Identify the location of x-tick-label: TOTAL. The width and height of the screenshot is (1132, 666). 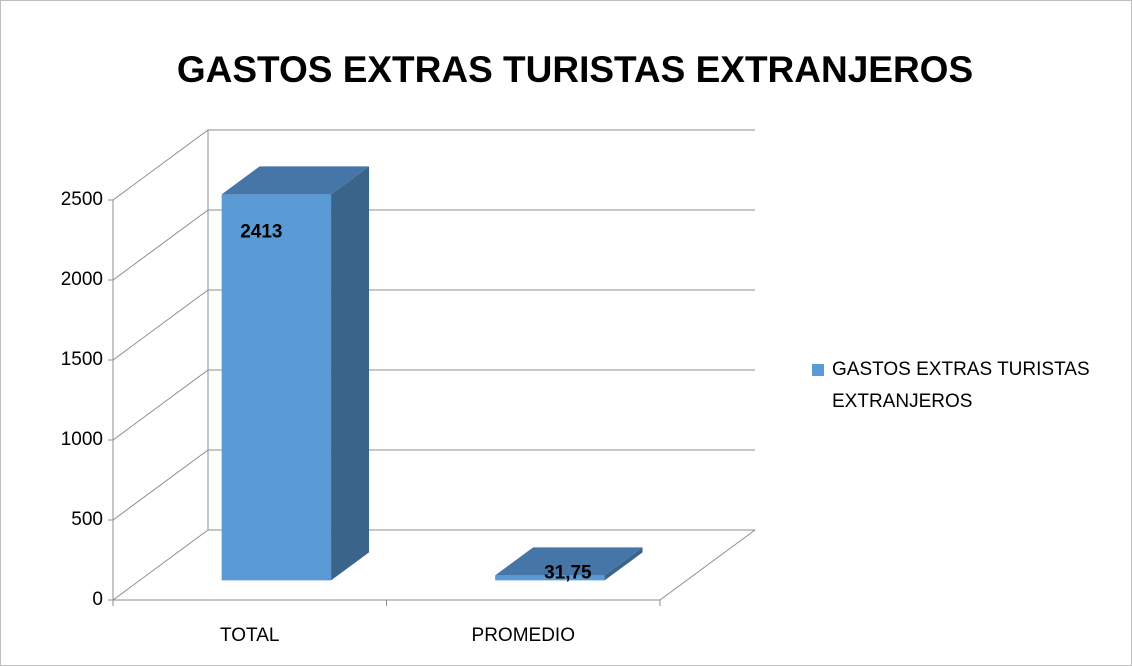
(249, 635).